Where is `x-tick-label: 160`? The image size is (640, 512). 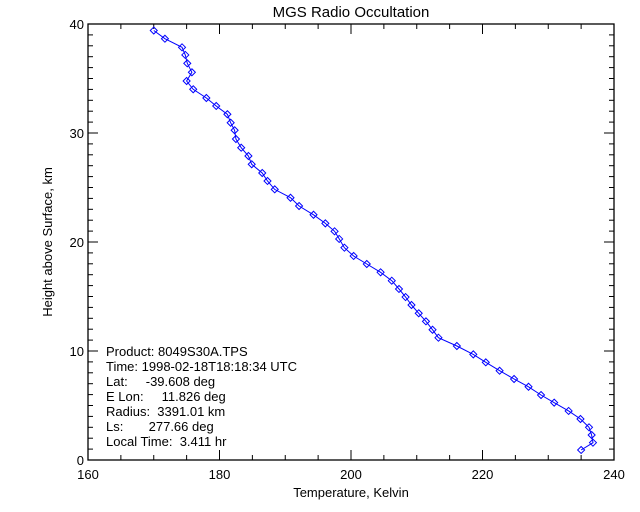 x-tick-label: 160 is located at coordinates (88, 474).